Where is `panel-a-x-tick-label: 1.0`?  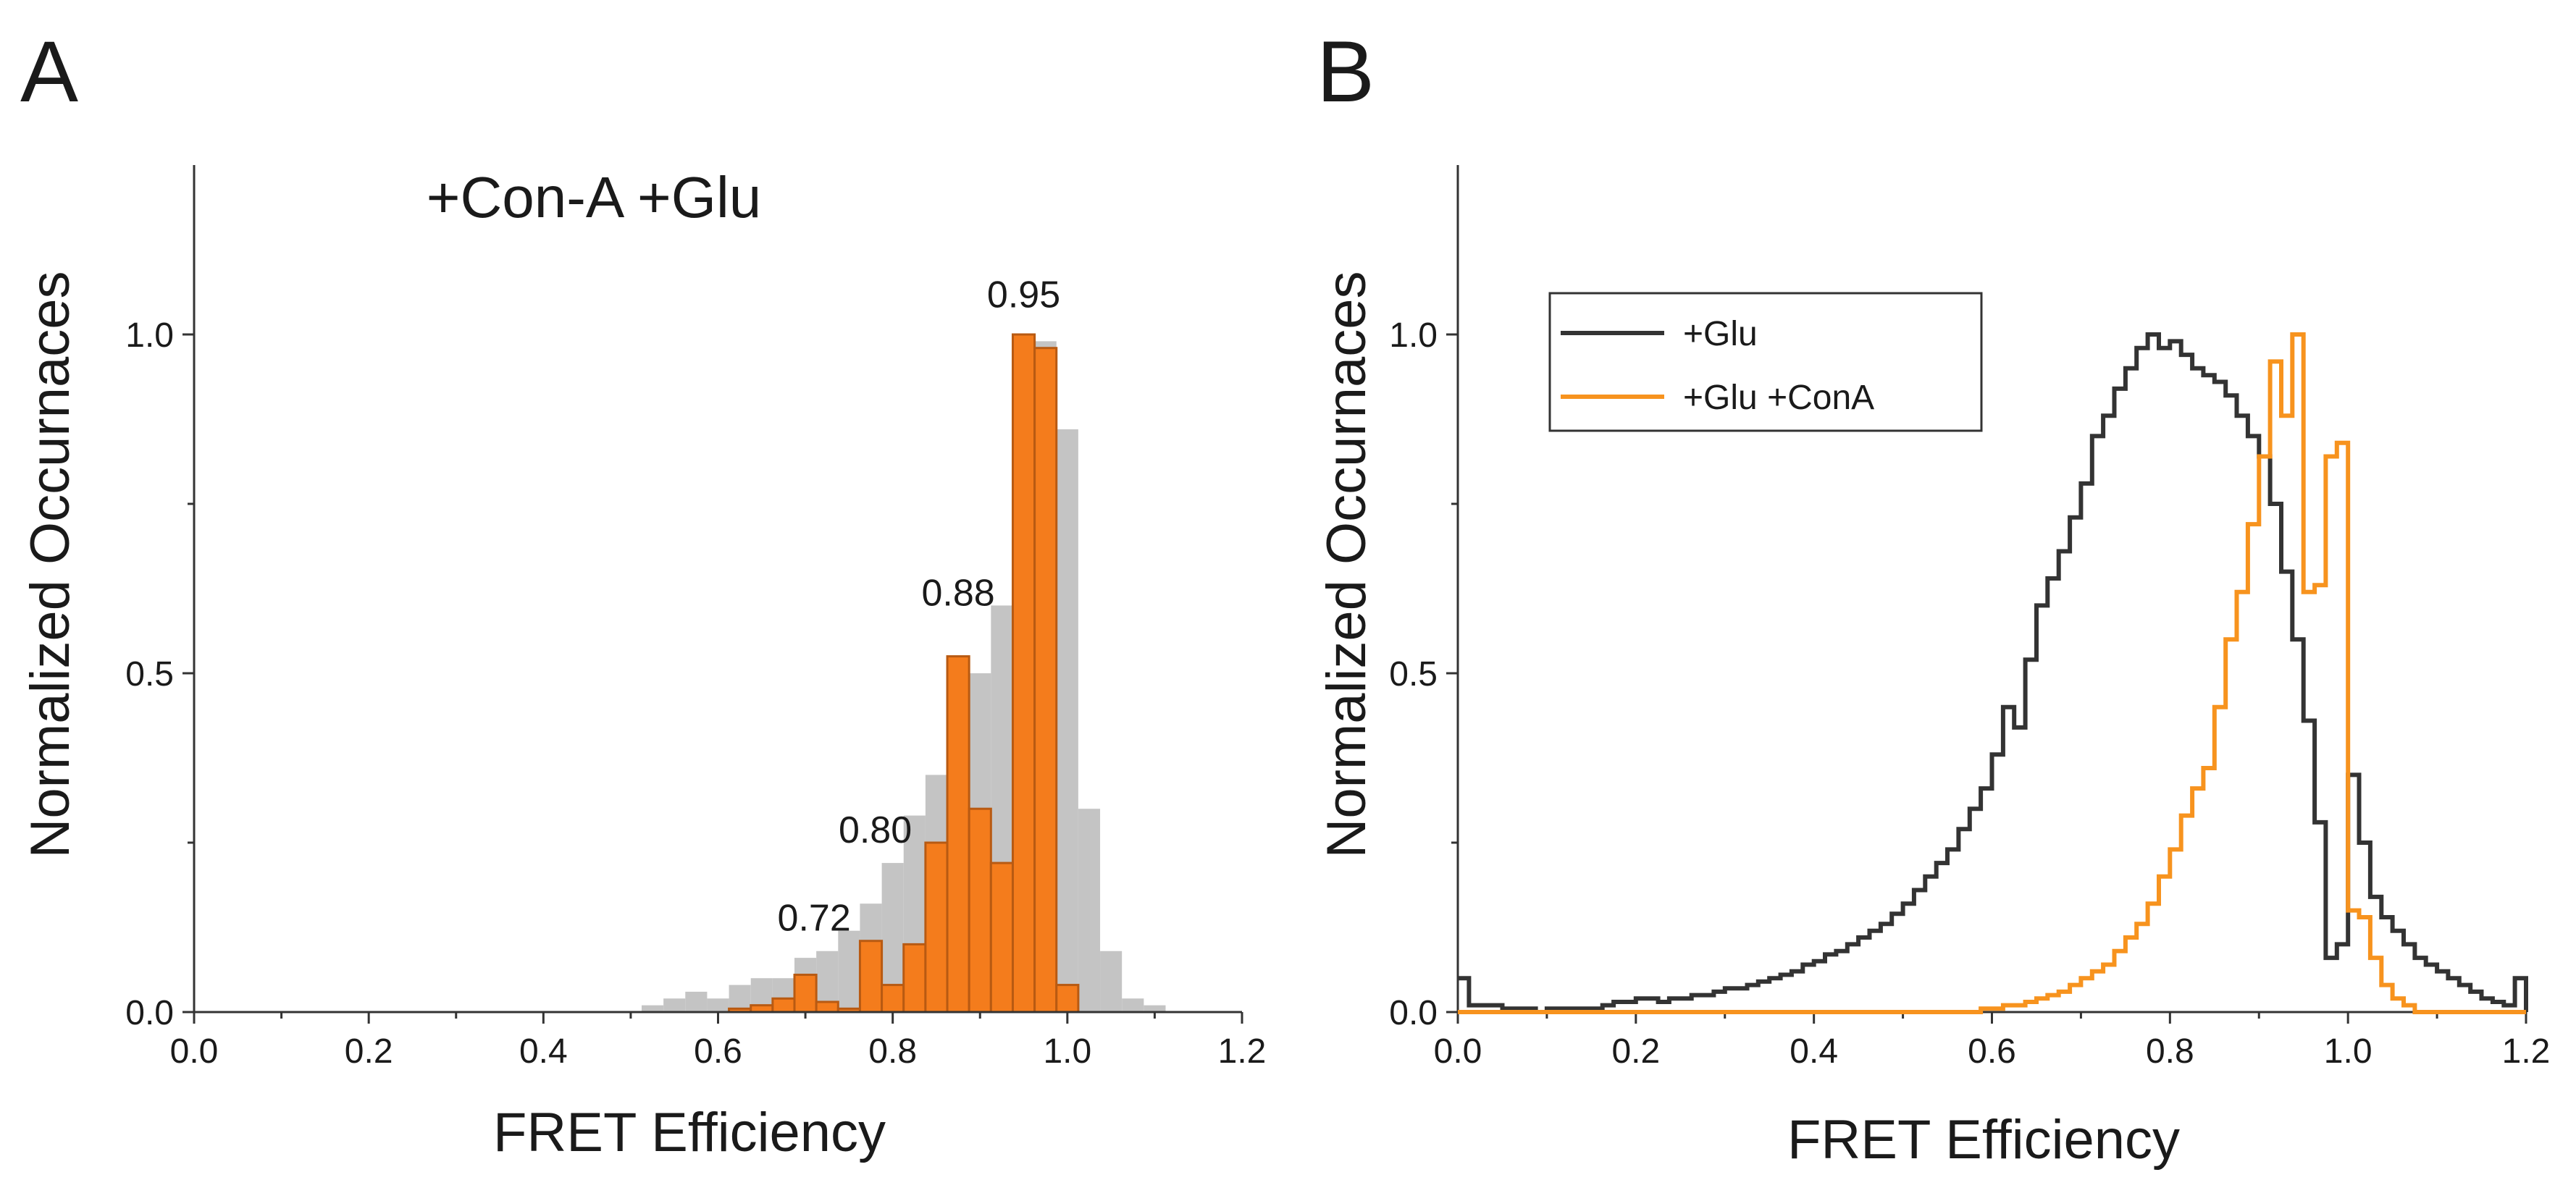 panel-a-x-tick-label: 1.0 is located at coordinates (1067, 1051).